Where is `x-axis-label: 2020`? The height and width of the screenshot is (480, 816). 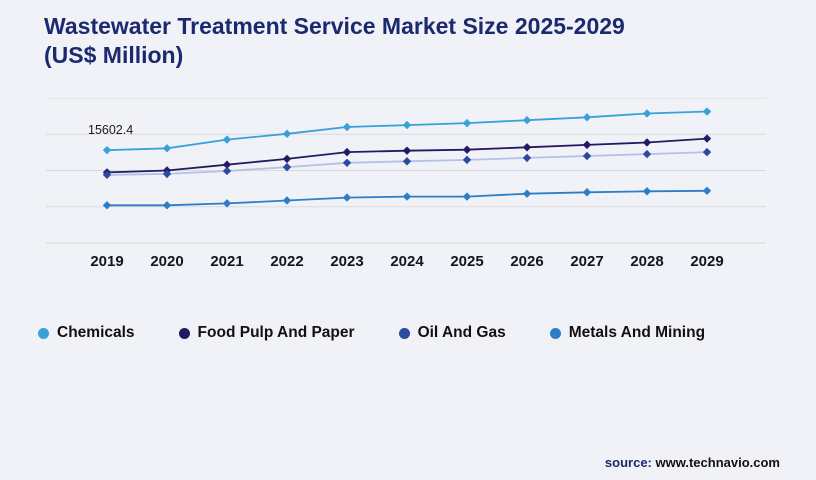 x-axis-label: 2020 is located at coordinates (166, 261).